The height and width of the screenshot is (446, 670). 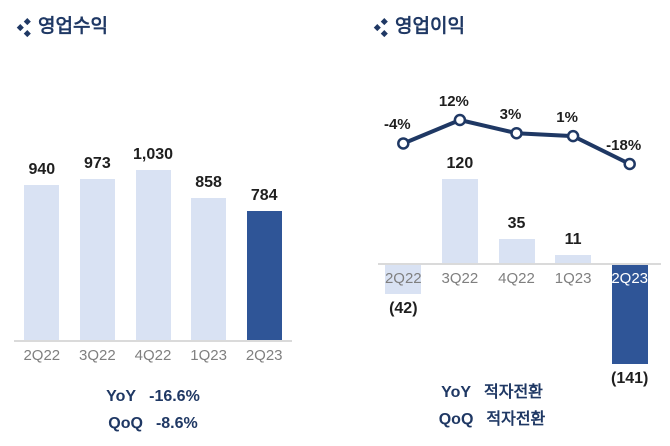 I want to click on revenue-yoy-value: -16.6%, so click(x=174, y=396).